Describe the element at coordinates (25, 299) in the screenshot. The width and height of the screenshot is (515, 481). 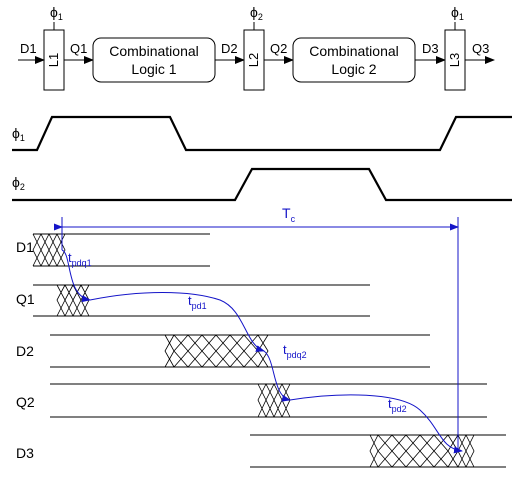
I see `signal-q1-label: Q1` at that location.